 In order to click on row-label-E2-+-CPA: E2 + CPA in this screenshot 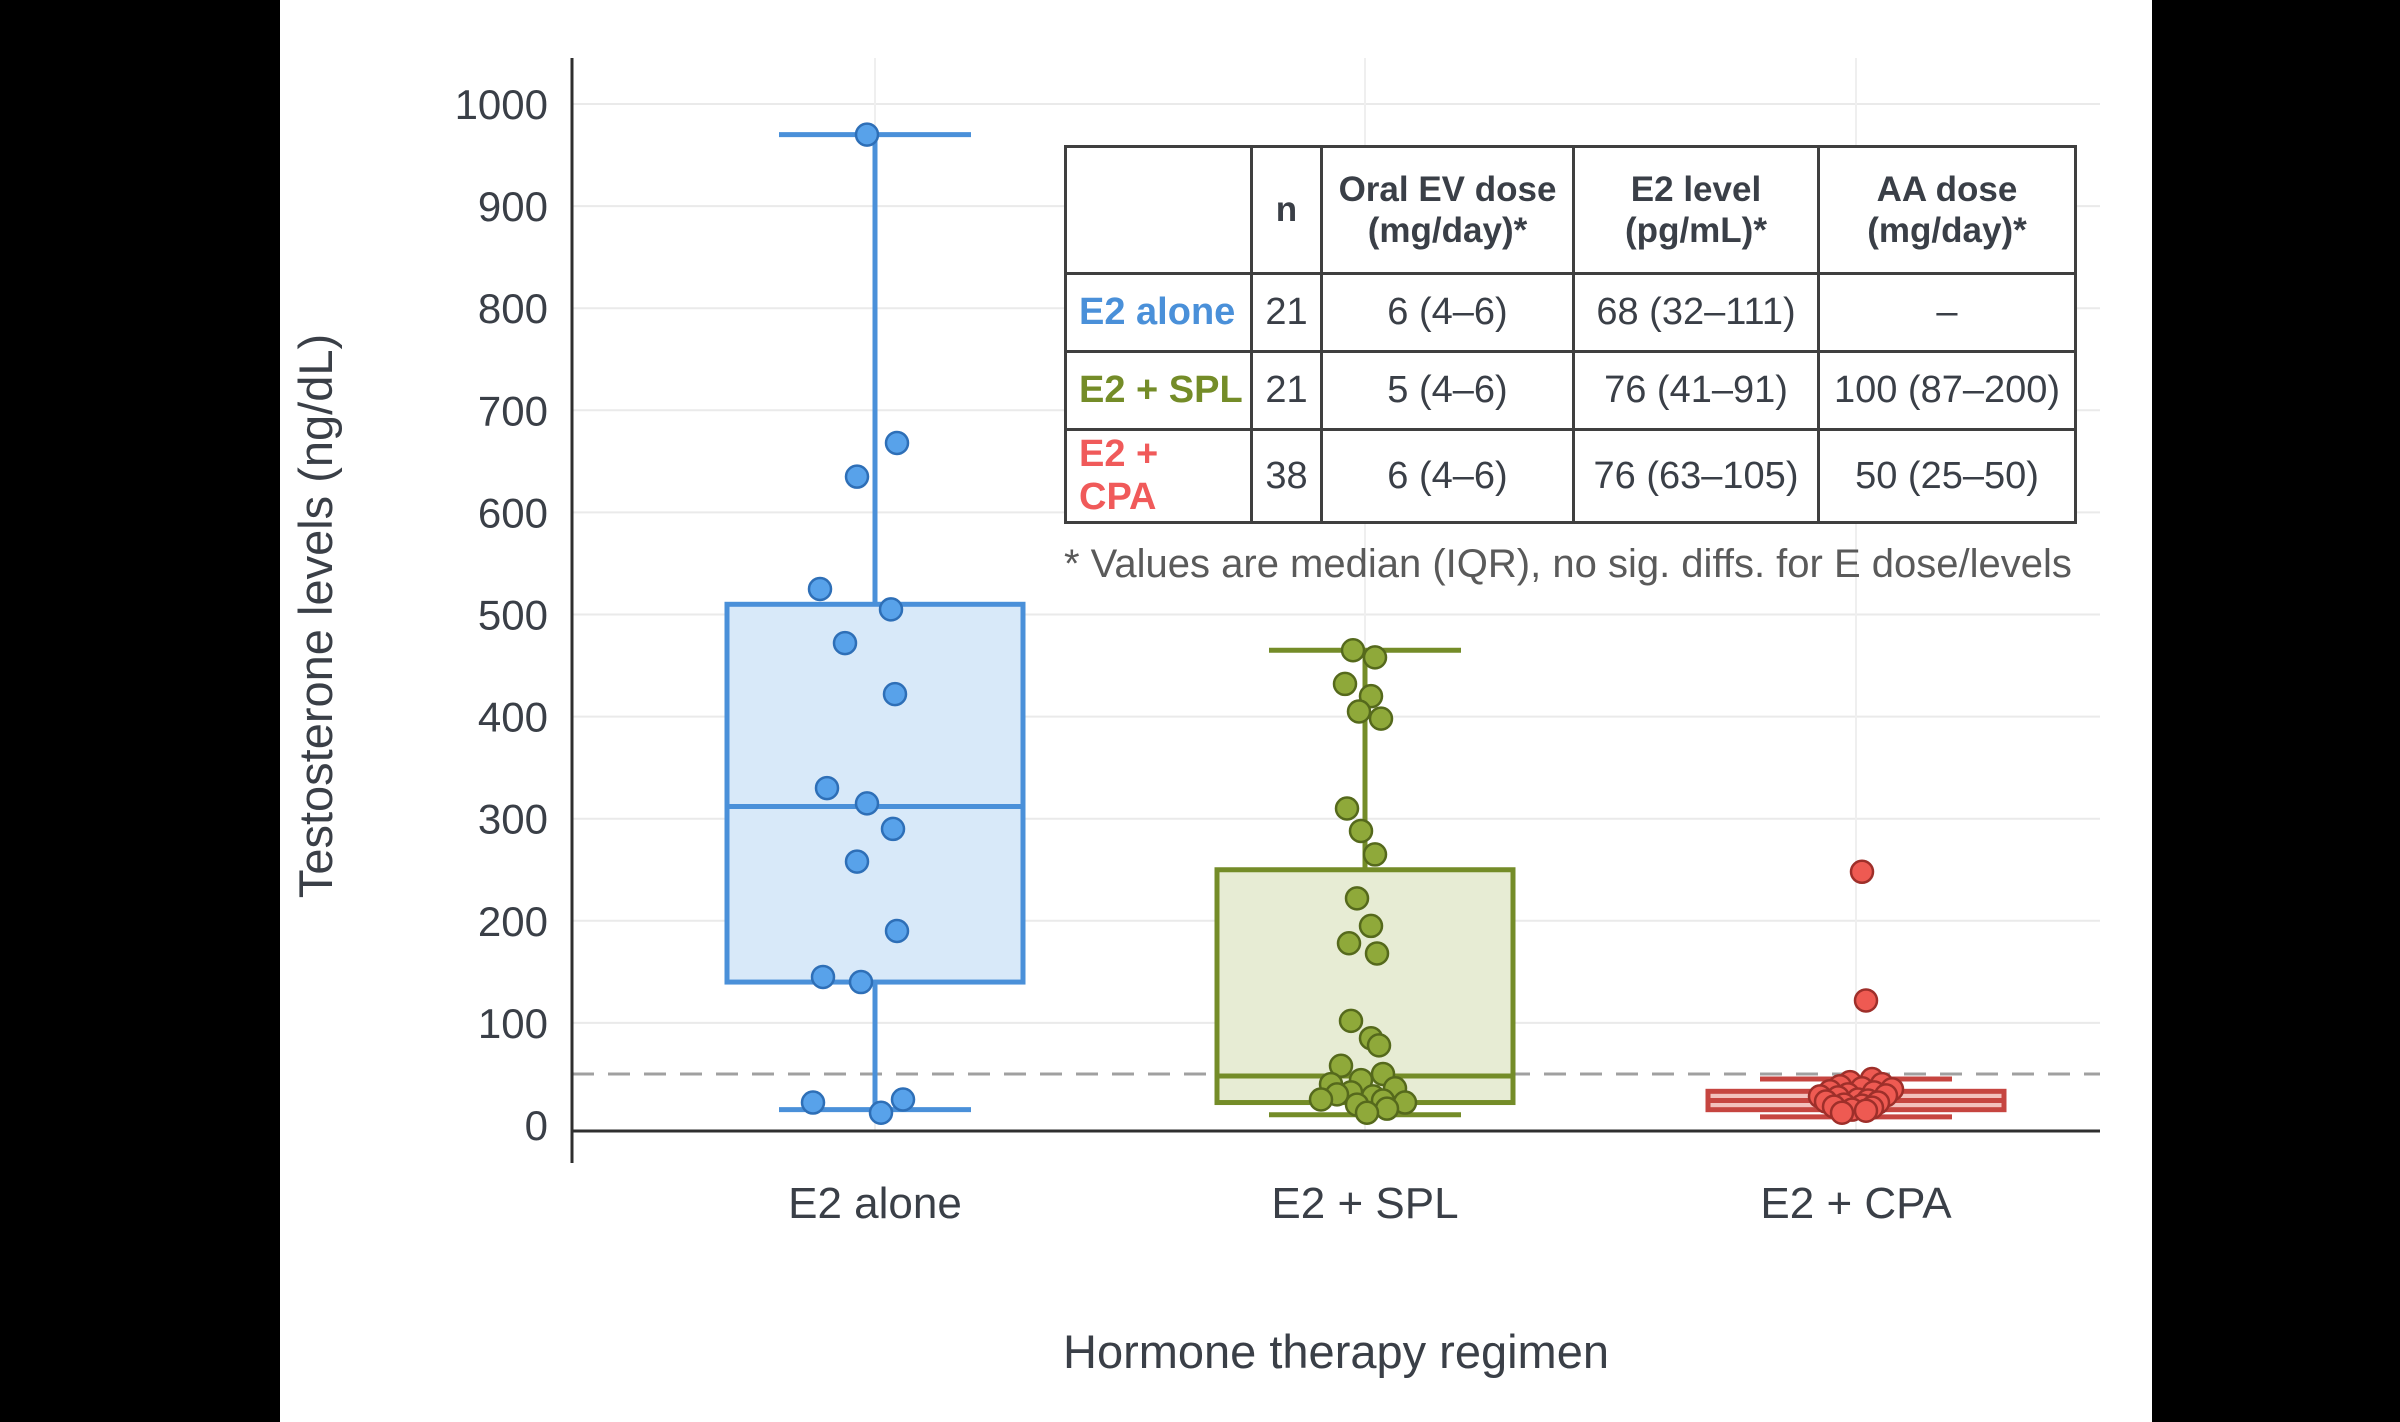, I will do `click(1158, 476)`.